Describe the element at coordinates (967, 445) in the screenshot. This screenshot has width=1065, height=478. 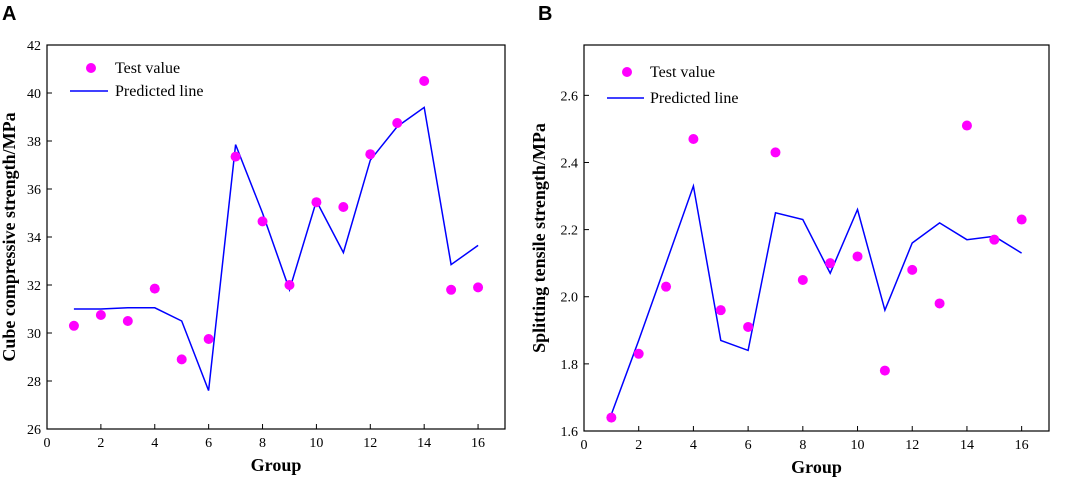
I see `panel-b-x-tick-label: 14` at that location.